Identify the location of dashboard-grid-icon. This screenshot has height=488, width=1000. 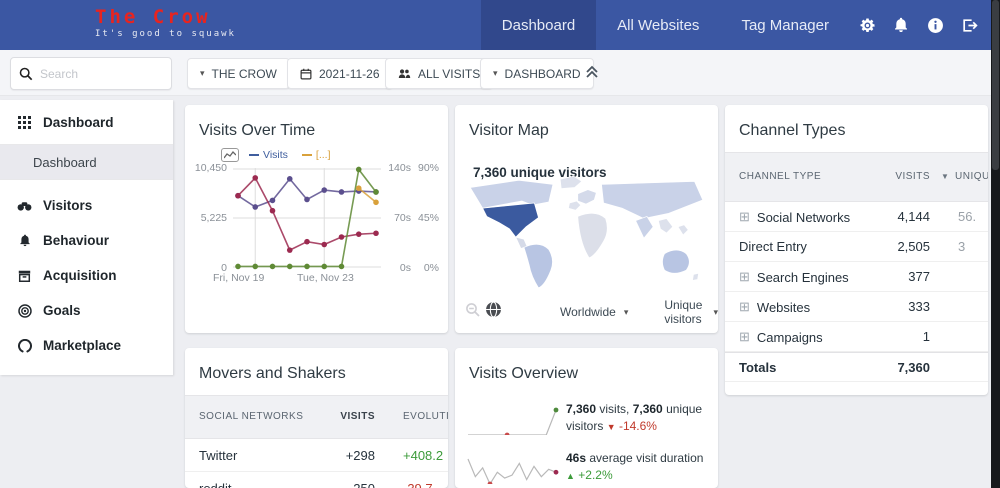
(24, 122).